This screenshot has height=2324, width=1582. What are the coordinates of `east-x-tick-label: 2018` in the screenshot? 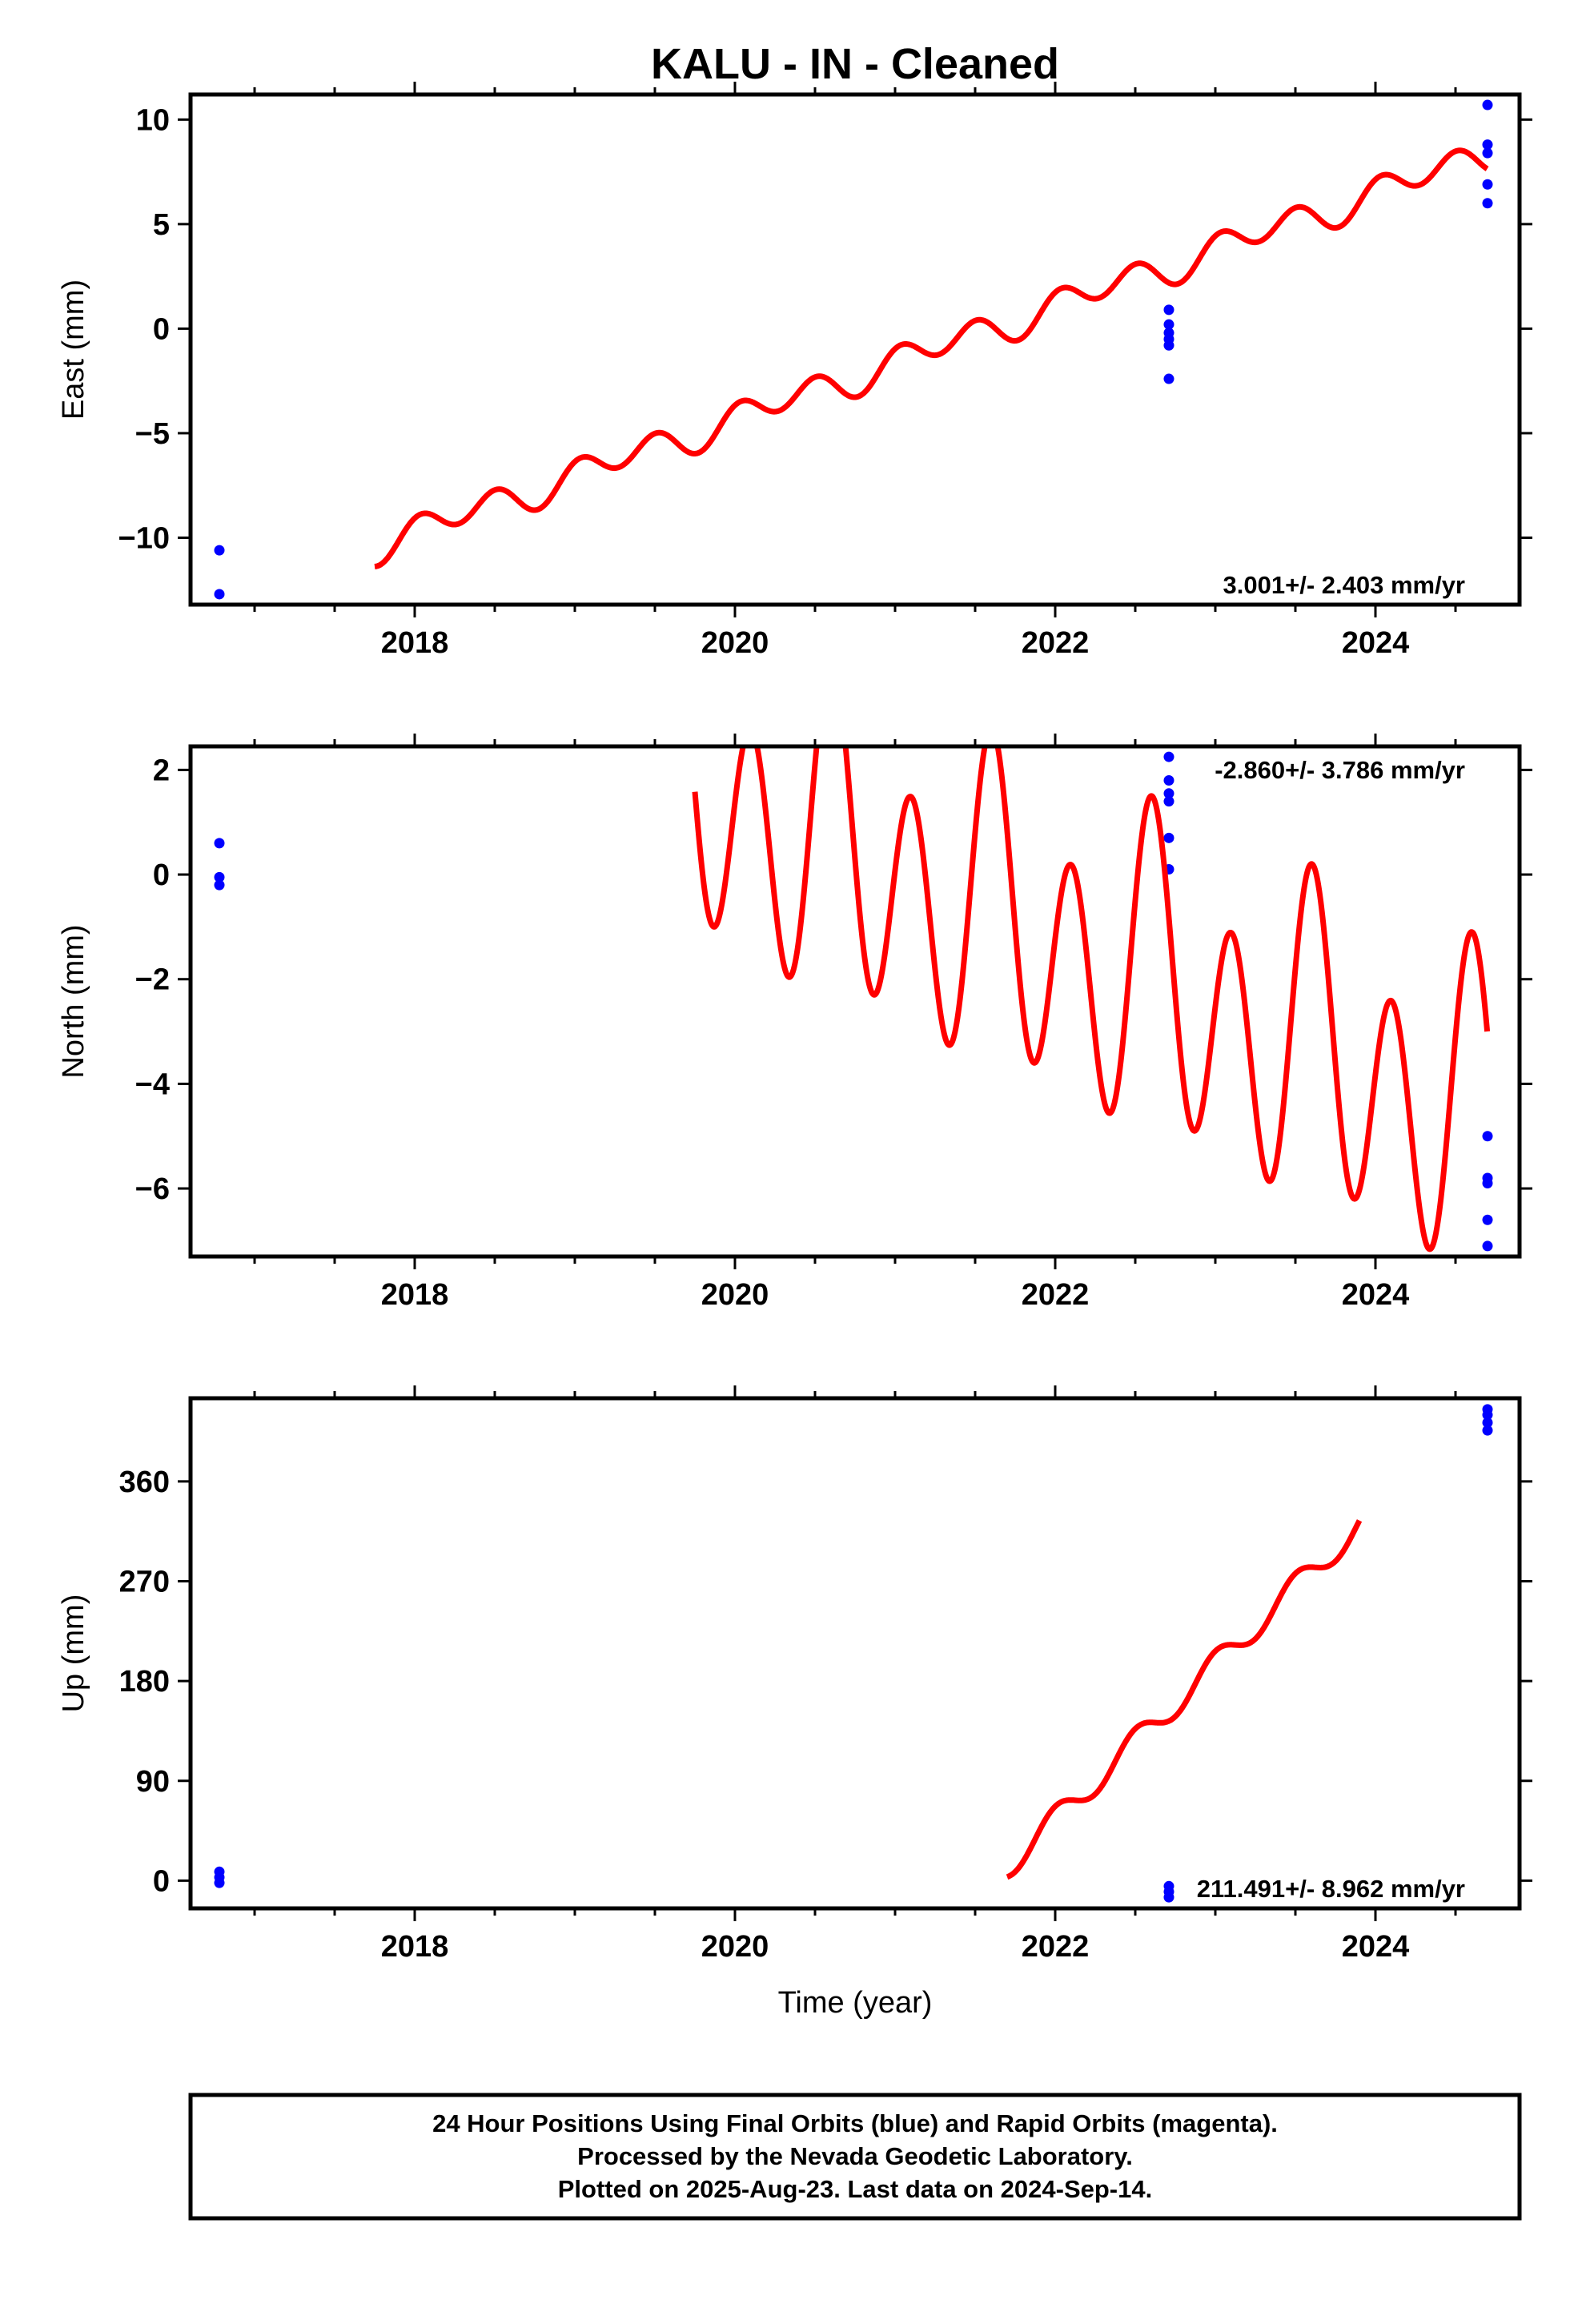 It's located at (415, 643).